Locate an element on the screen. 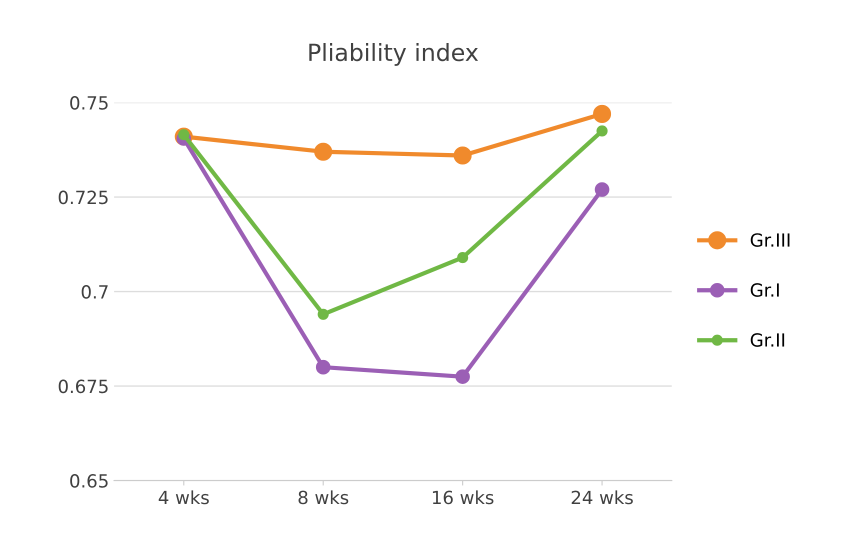 This screenshot has width=845, height=540. x-tick-label: 24 wks is located at coordinates (602, 497).